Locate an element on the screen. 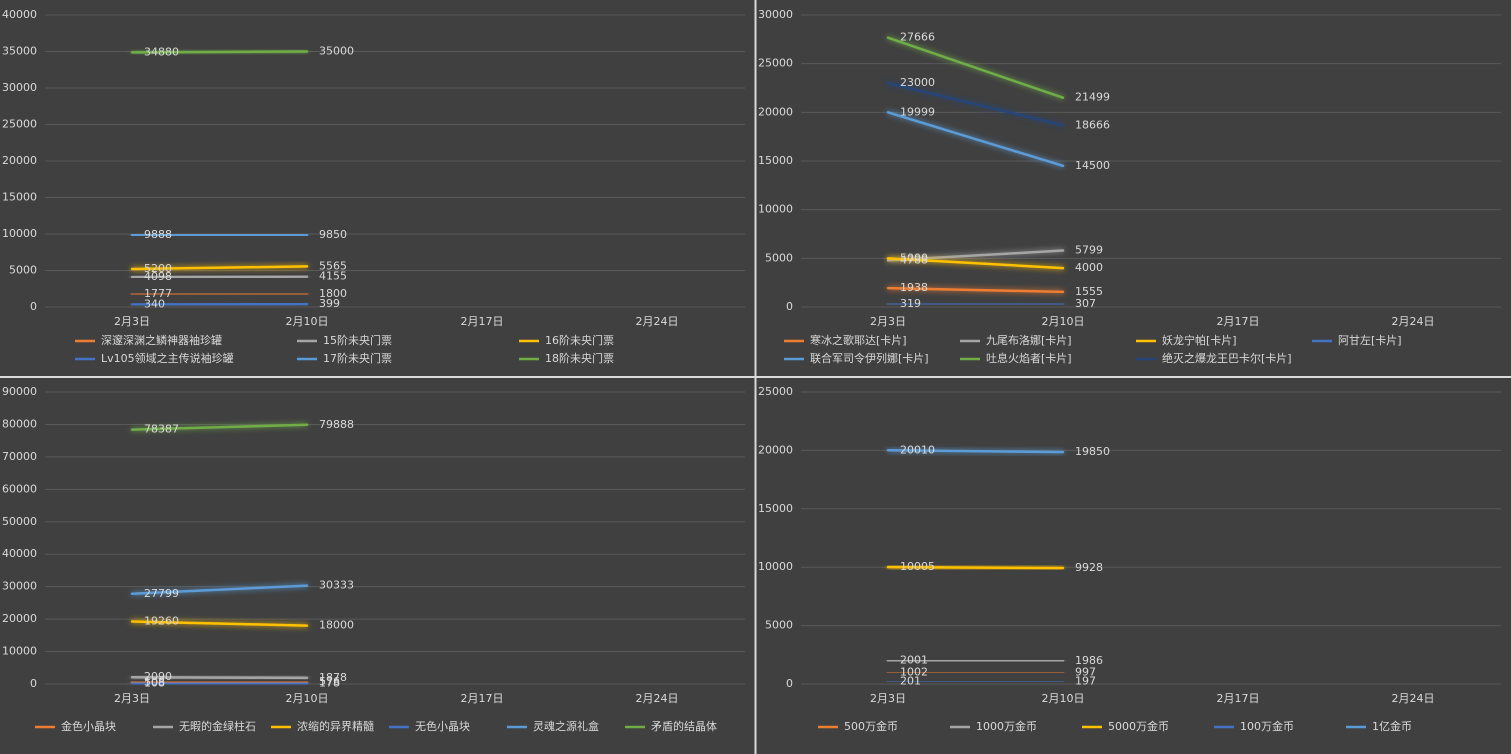  data-label: 23000 is located at coordinates (917, 82).